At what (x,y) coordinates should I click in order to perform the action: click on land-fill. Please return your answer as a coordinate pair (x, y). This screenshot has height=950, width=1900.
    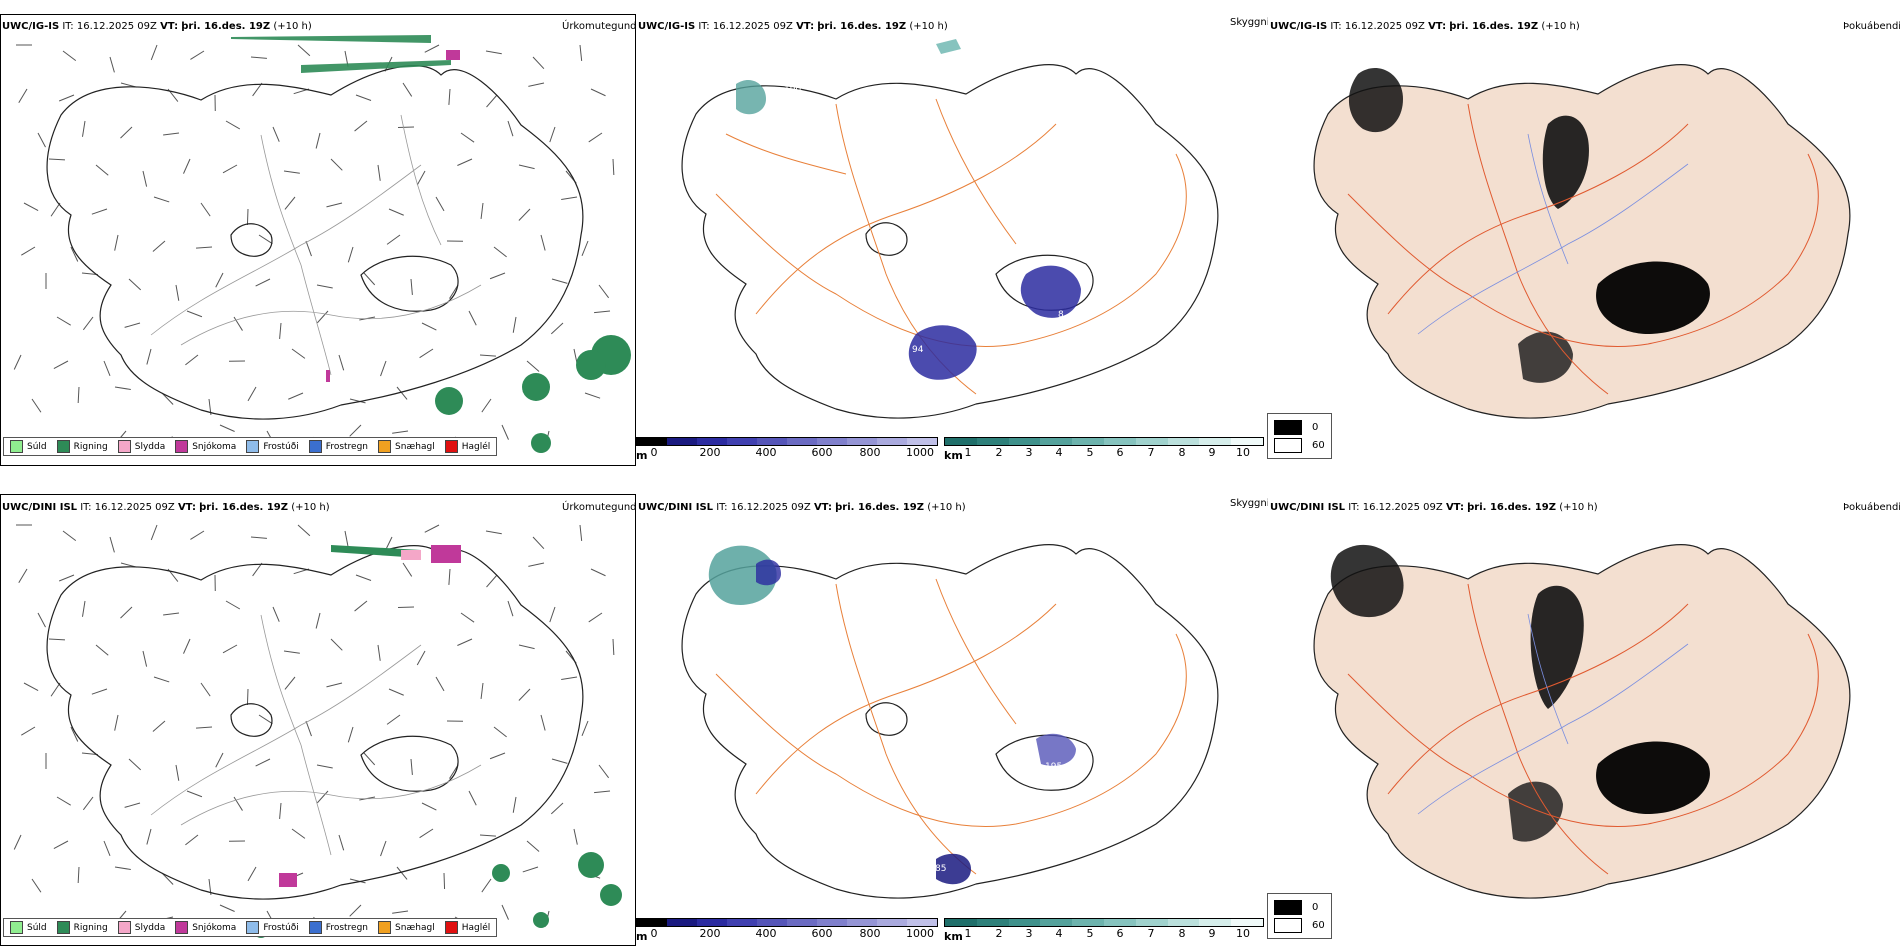
    Looking at the image, I should click on (1582, 721).